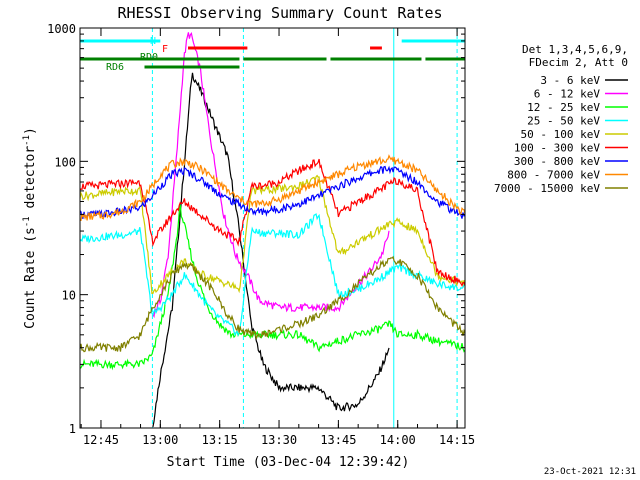 This screenshot has height=480, width=640. What do you see at coordinates (30, 278) in the screenshot?
I see `y-axis-label-part: Count Rate (s` at bounding box center [30, 278].